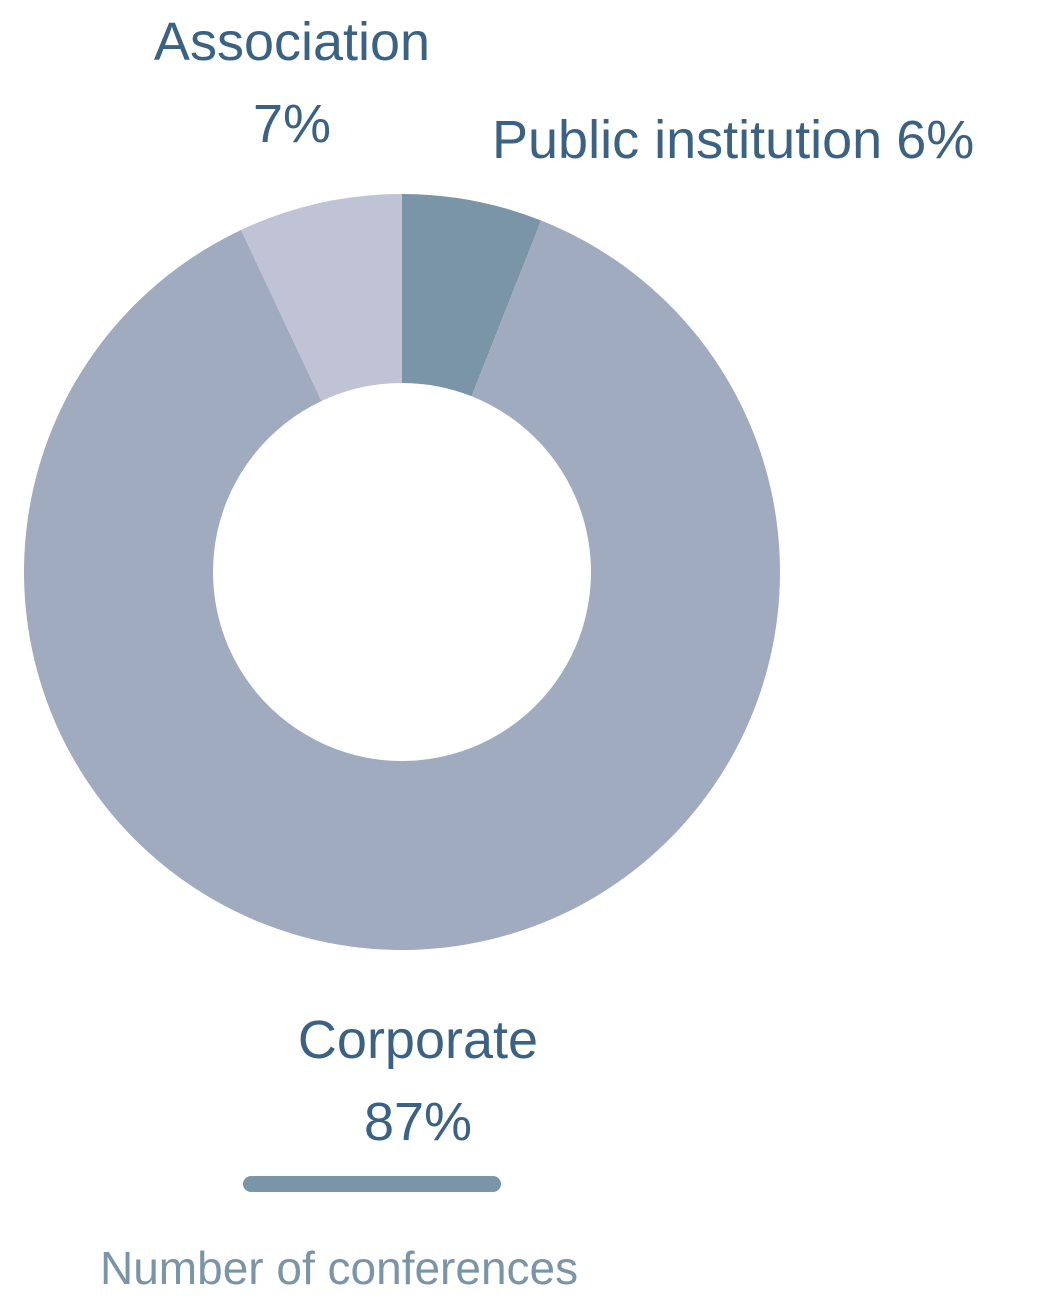 This screenshot has height=1296, width=1042. I want to click on category-name: Public institution, so click(687, 140).